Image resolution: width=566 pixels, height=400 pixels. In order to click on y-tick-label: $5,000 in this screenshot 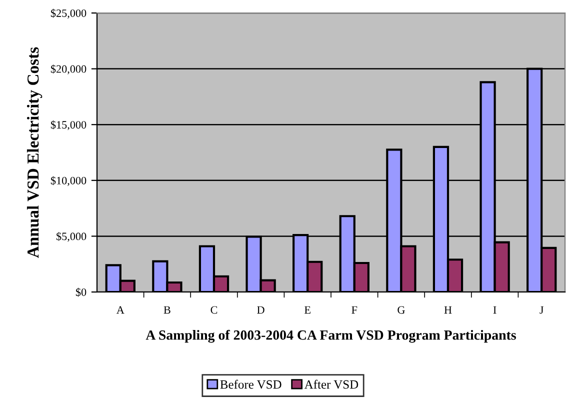, I will do `click(71, 237)`.